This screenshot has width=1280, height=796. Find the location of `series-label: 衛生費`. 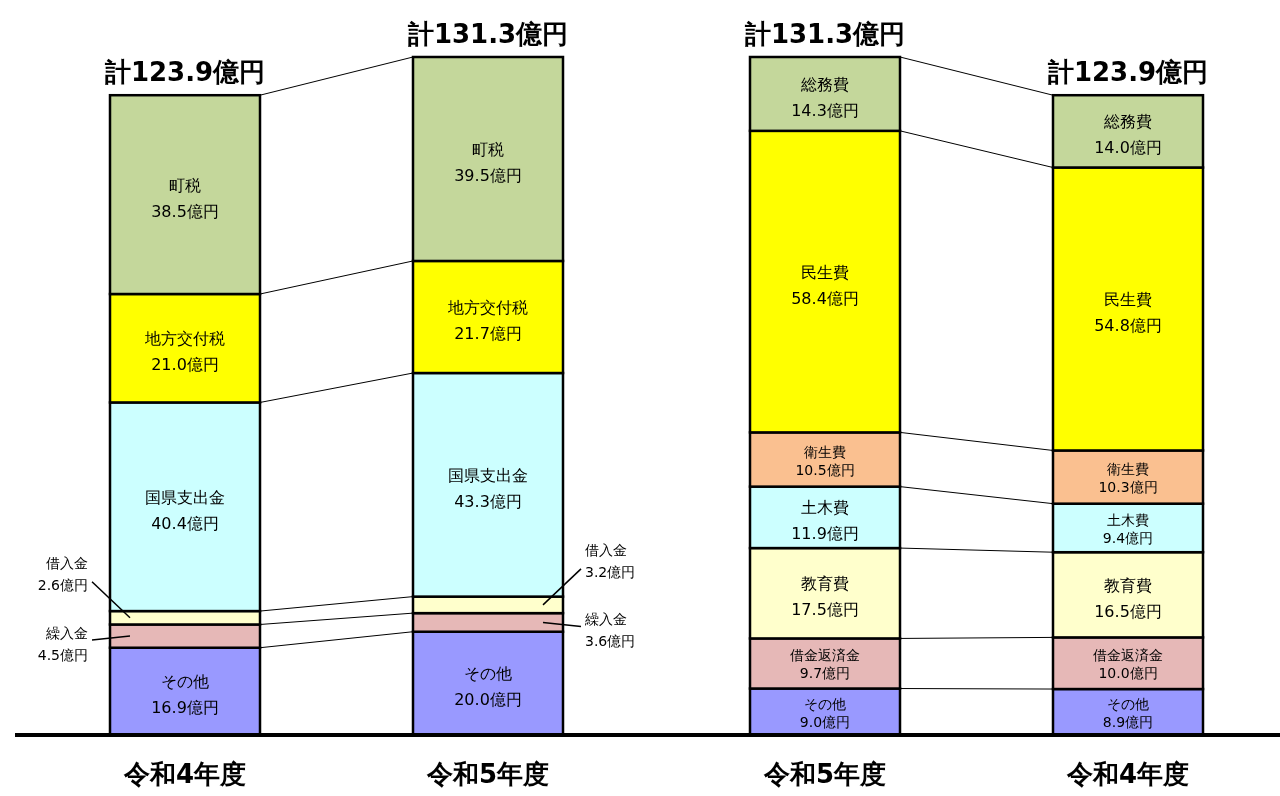

series-label: 衛生費 is located at coordinates (1128, 469).